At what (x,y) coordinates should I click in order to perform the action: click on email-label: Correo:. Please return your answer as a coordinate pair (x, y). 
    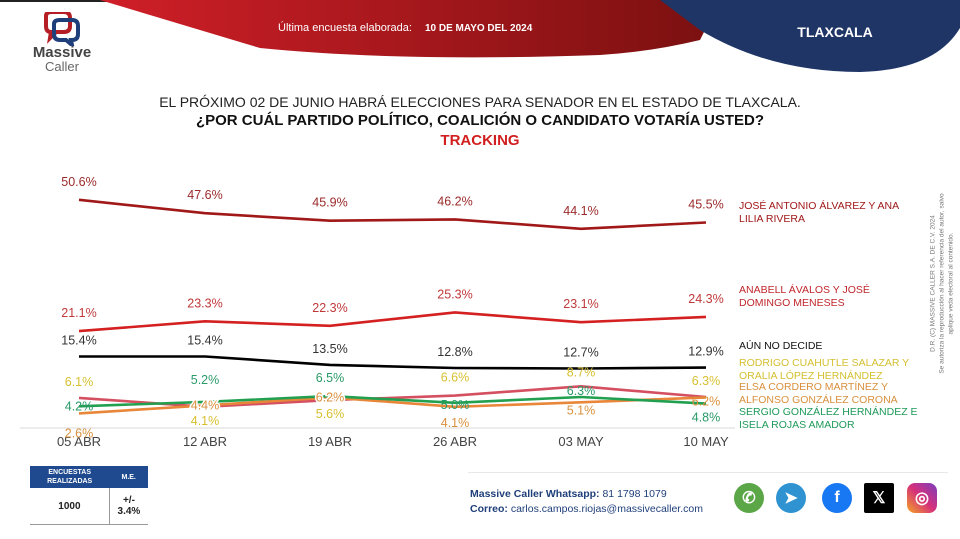
    Looking at the image, I should click on (489, 509).